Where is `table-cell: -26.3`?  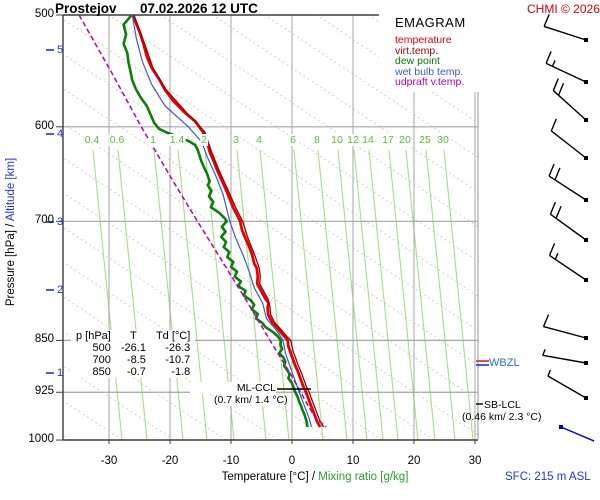
table-cell: -26.3 is located at coordinates (178, 348).